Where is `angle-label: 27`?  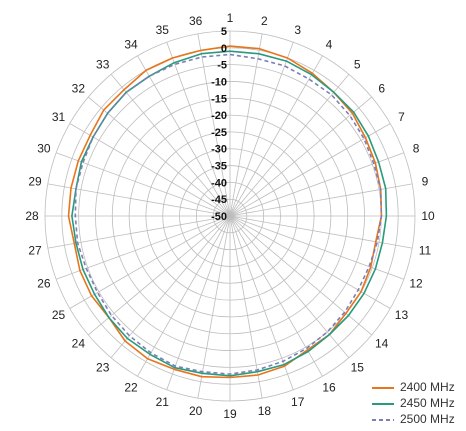
angle-label: 27 is located at coordinates (35, 250).